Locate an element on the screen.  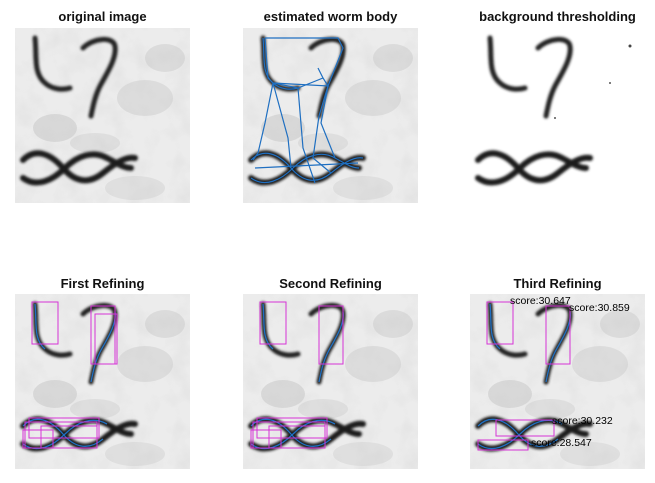
panel-title: First Refining is located at coordinates (102, 283).